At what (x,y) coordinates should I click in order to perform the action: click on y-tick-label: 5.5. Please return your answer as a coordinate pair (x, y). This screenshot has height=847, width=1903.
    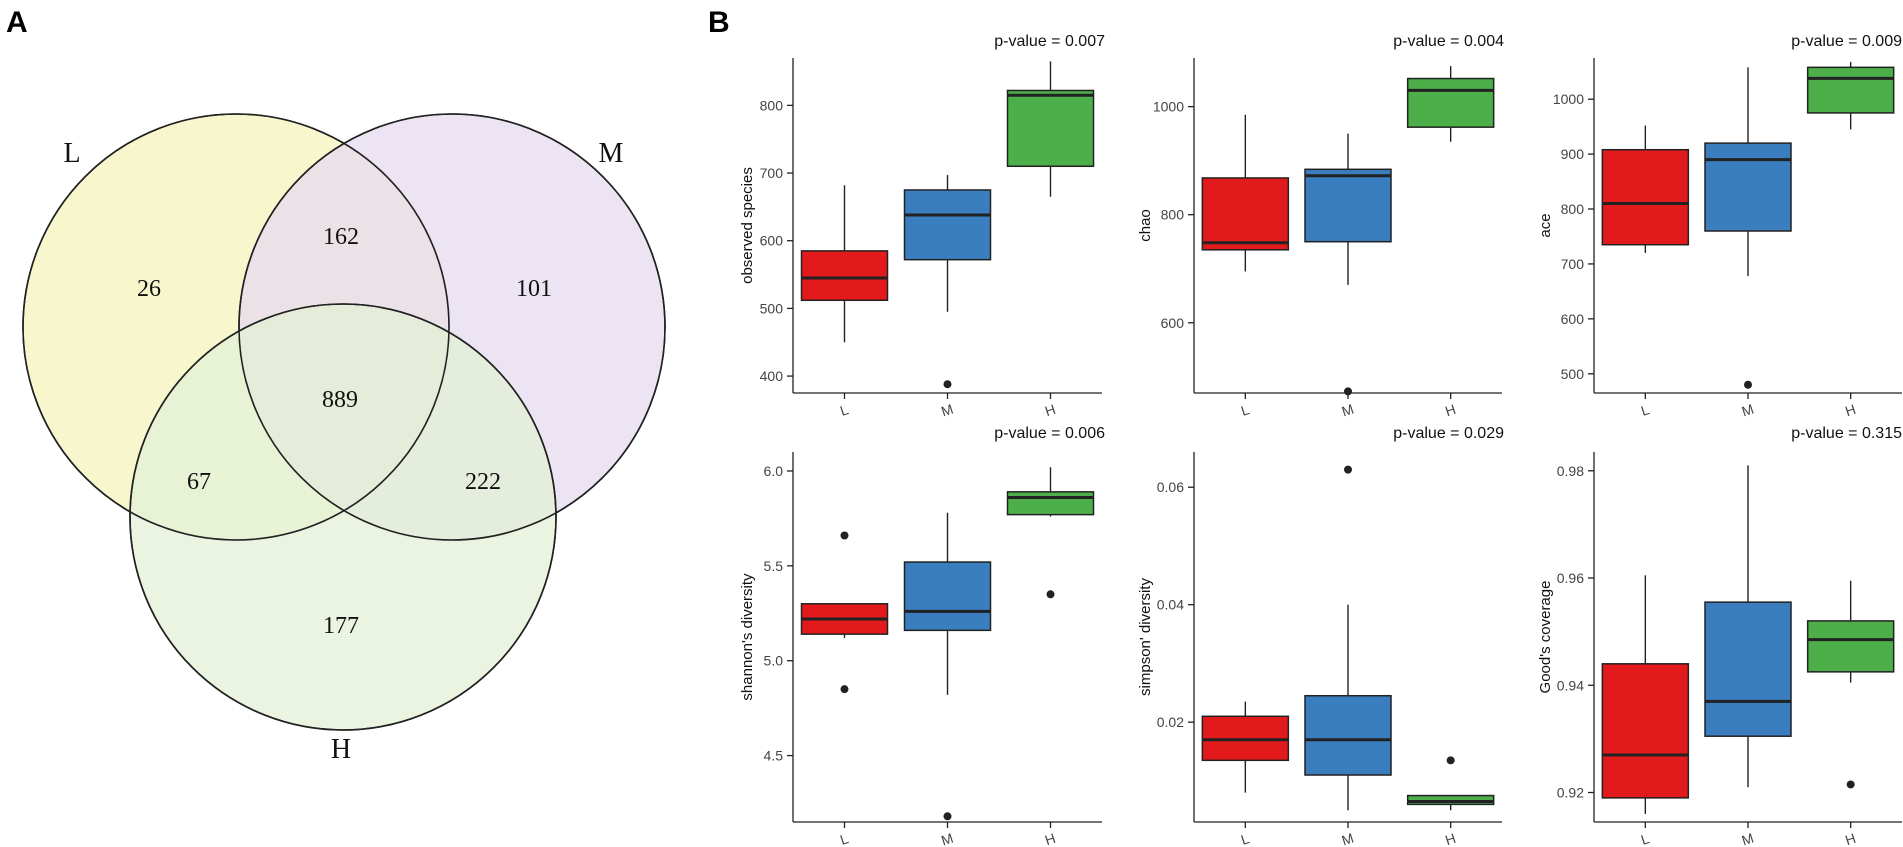
    Looking at the image, I should click on (774, 566).